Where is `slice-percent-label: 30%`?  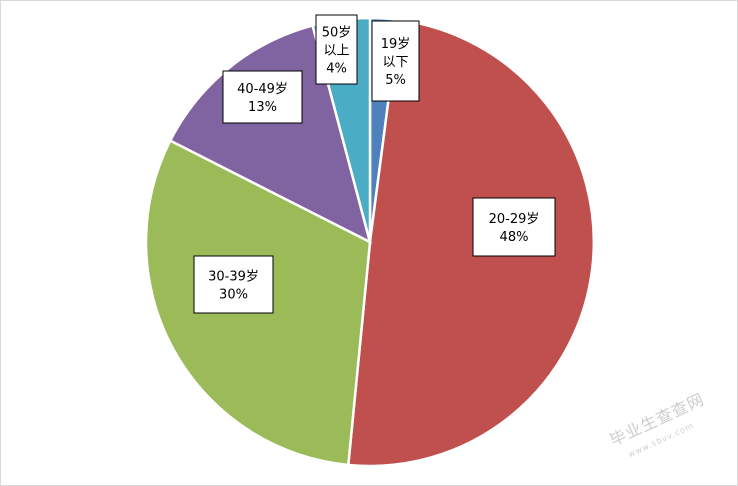 slice-percent-label: 30% is located at coordinates (233, 295).